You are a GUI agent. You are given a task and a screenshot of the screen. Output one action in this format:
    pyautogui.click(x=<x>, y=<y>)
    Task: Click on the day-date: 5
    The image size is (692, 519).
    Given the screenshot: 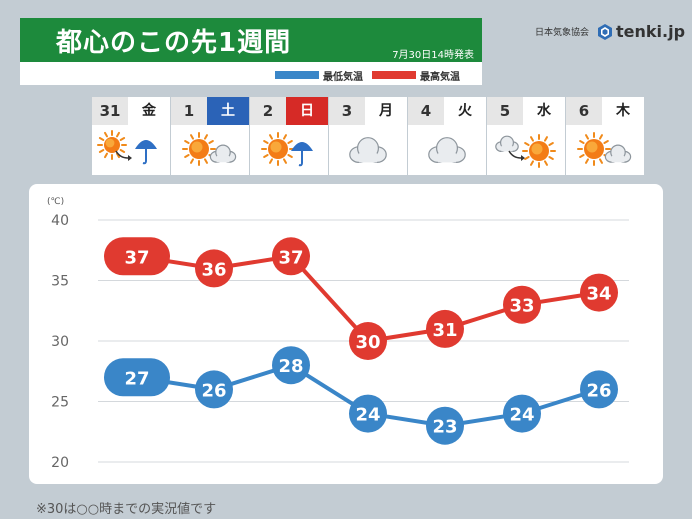 What is the action you would take?
    pyautogui.click(x=505, y=111)
    